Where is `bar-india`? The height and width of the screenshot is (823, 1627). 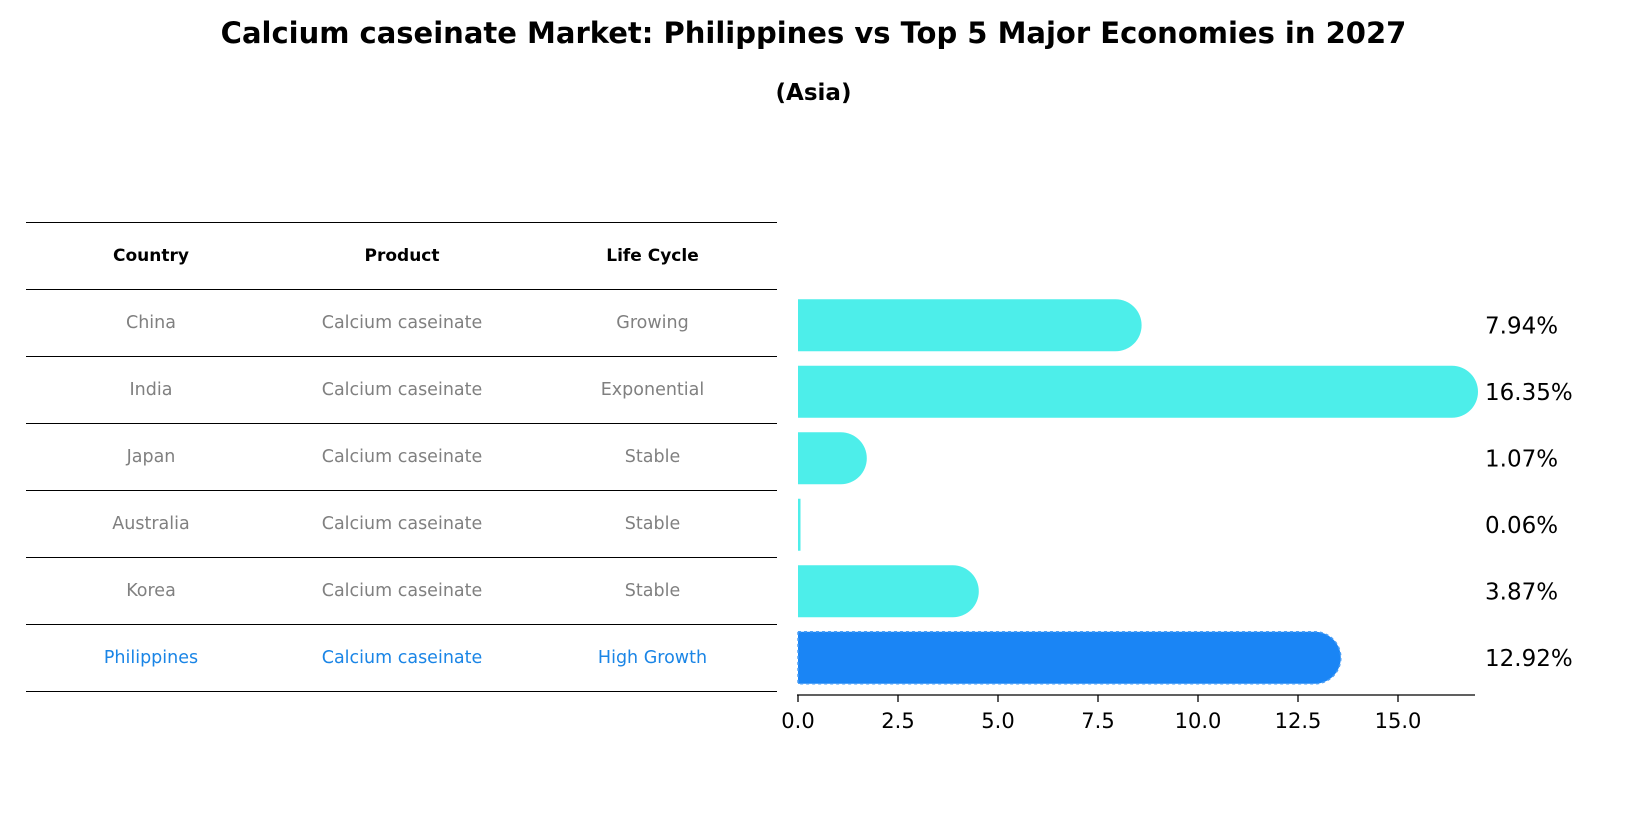 bar-india is located at coordinates (1138, 391).